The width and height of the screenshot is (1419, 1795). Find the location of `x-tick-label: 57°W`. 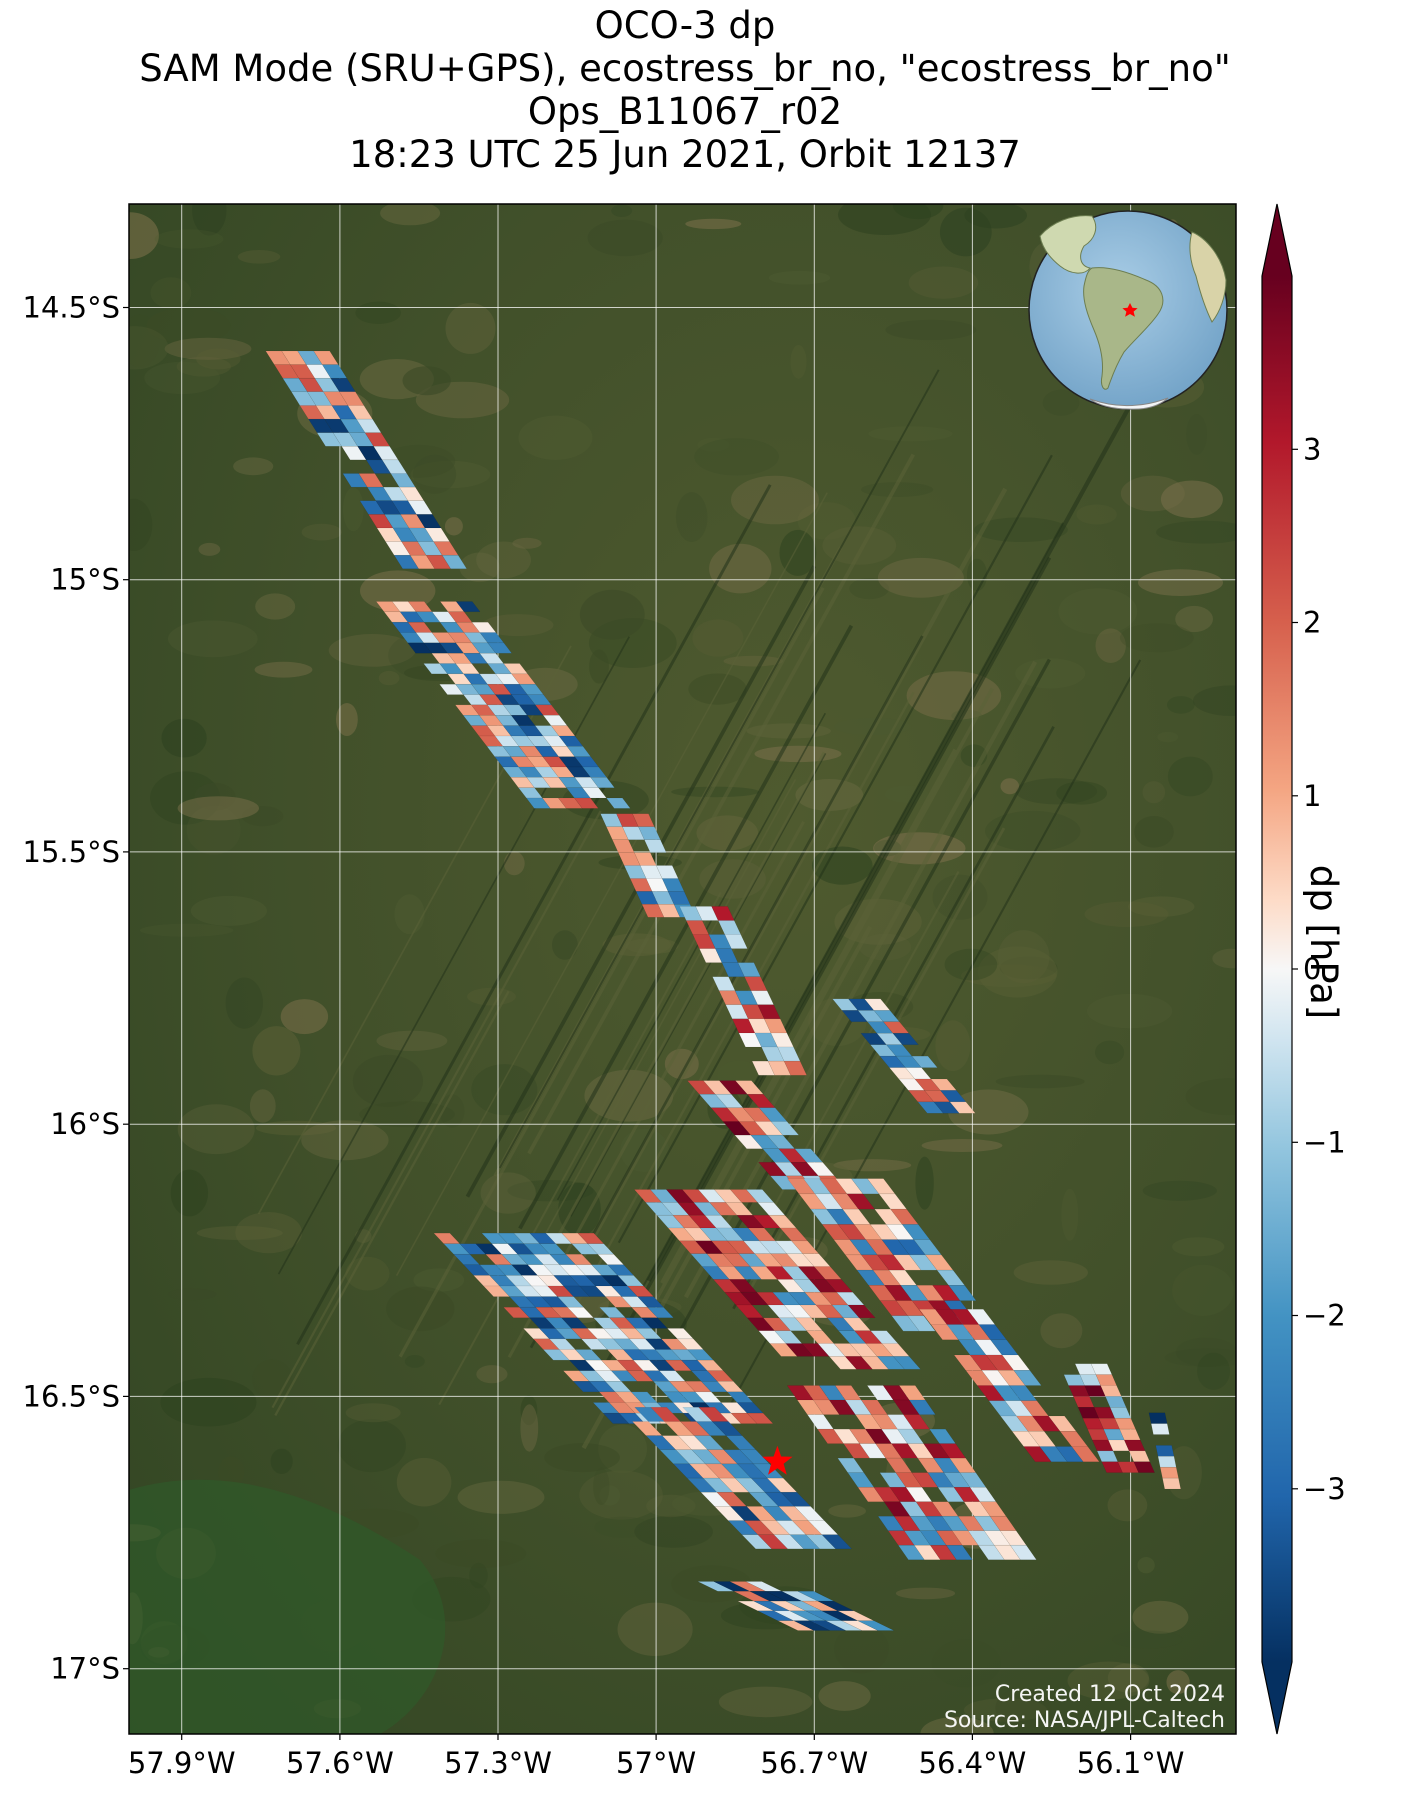

x-tick-label: 57°W is located at coordinates (656, 1763).